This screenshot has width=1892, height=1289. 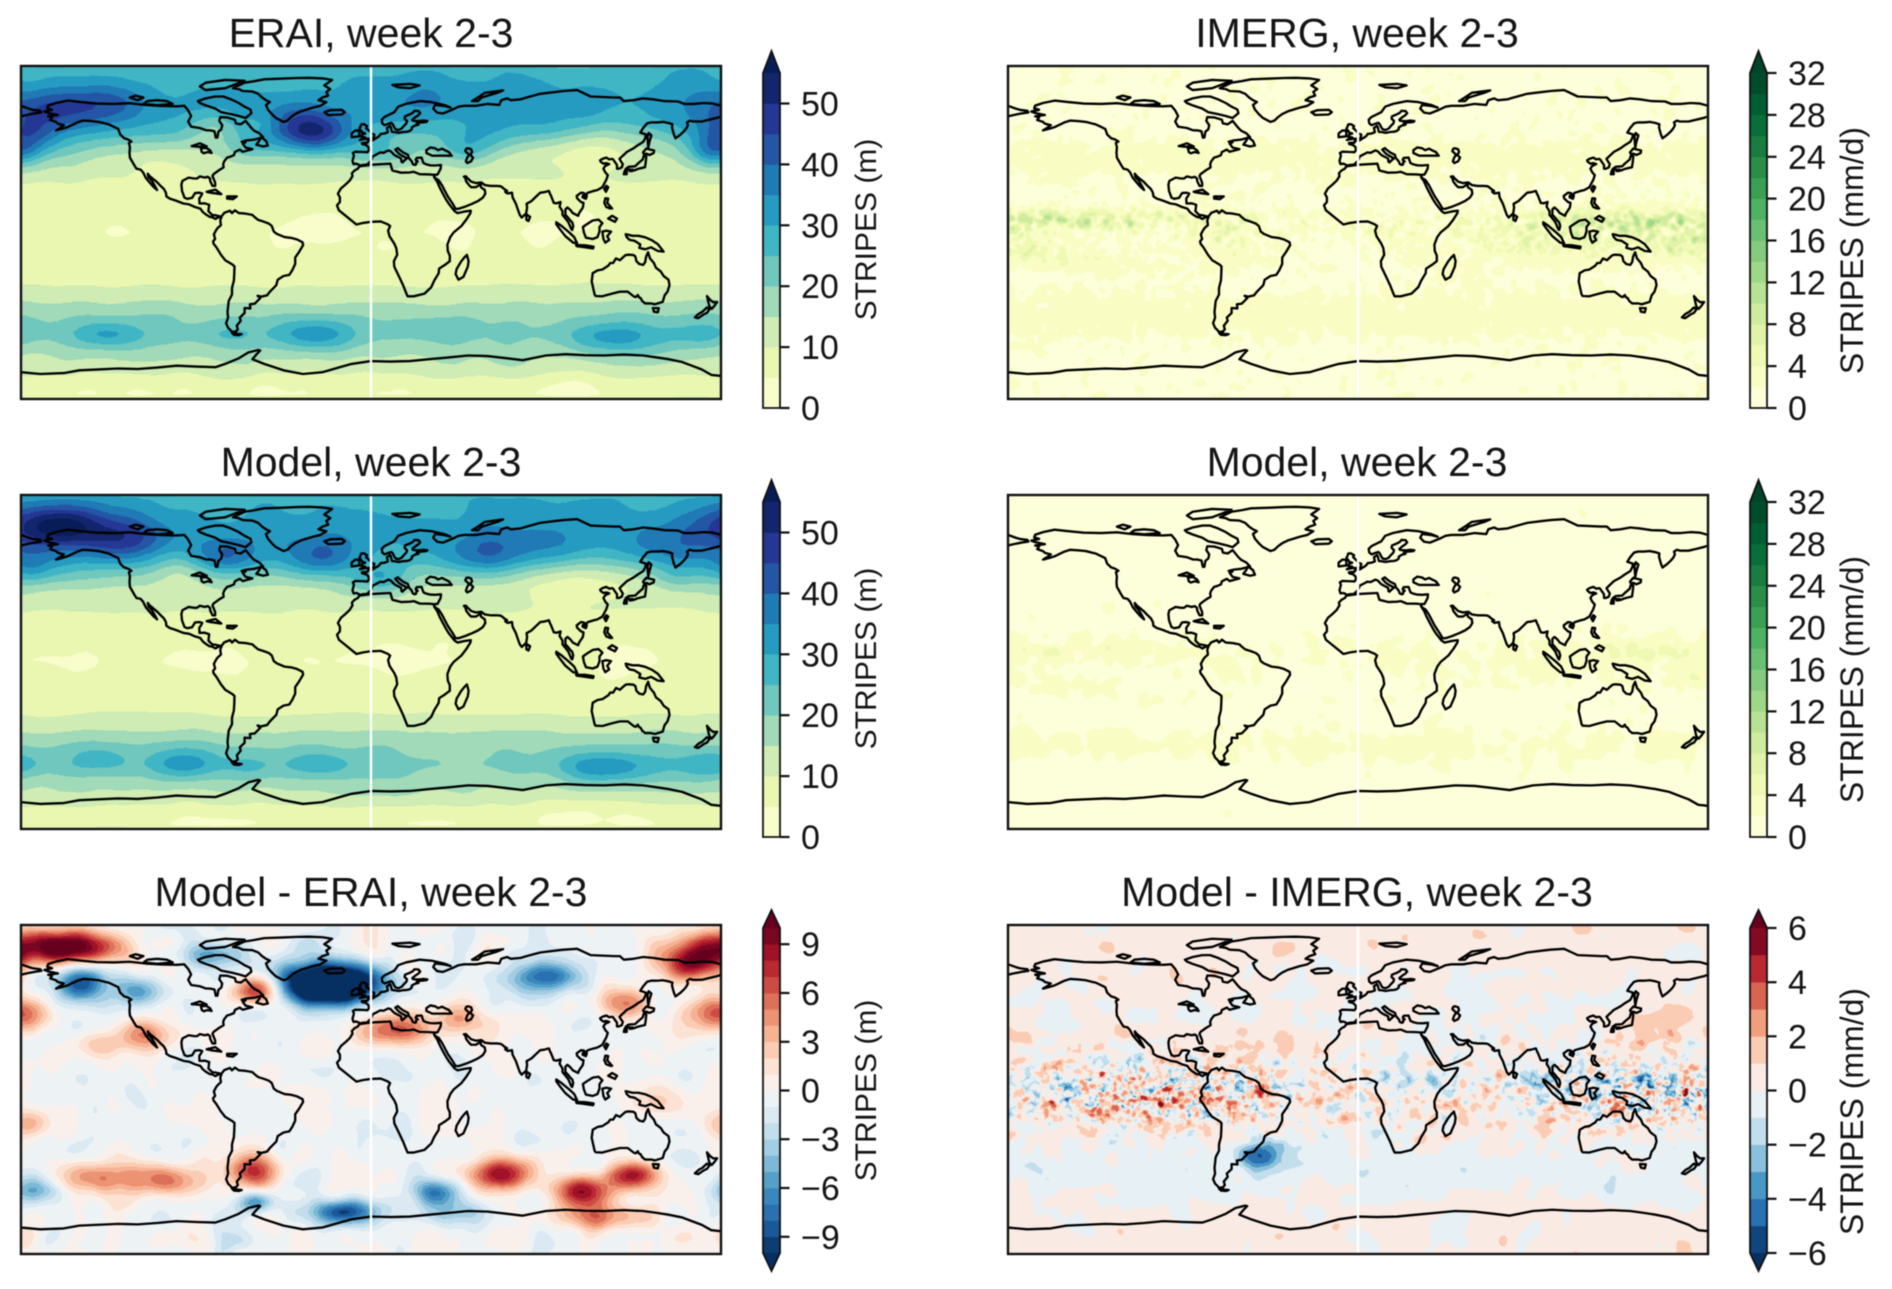 I want to click on svg-text: IMERG, week 2-3, so click(x=1357, y=33).